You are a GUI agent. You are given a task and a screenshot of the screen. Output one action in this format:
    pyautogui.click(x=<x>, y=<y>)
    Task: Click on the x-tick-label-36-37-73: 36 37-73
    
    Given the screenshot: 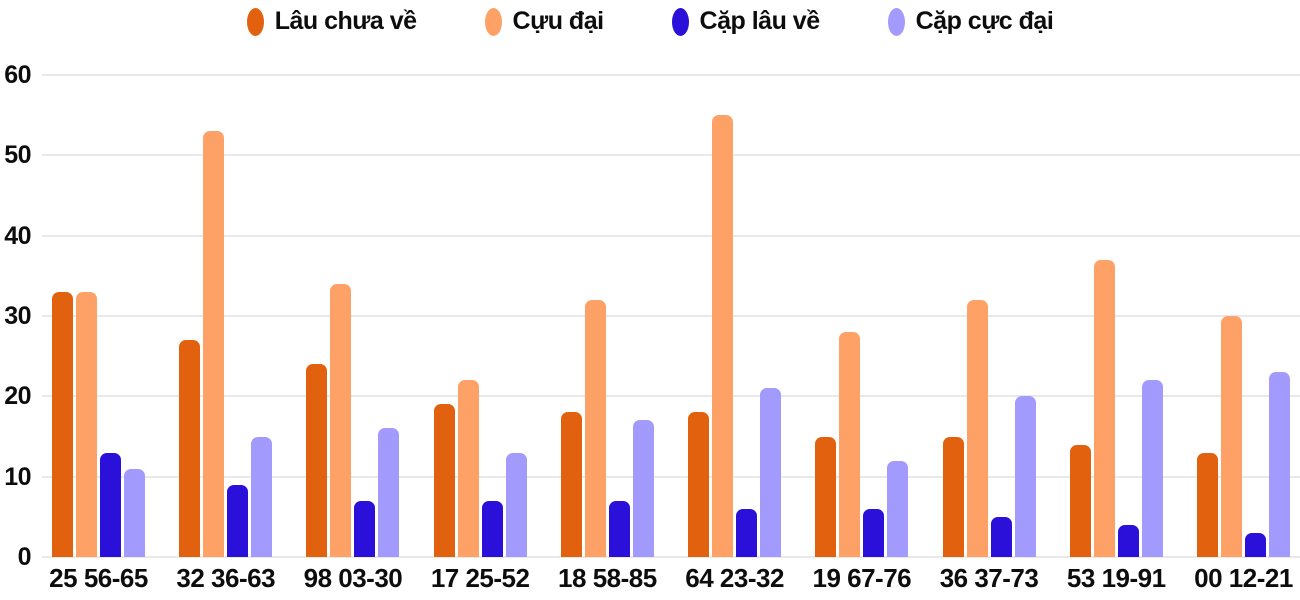 What is the action you would take?
    pyautogui.click(x=989, y=578)
    